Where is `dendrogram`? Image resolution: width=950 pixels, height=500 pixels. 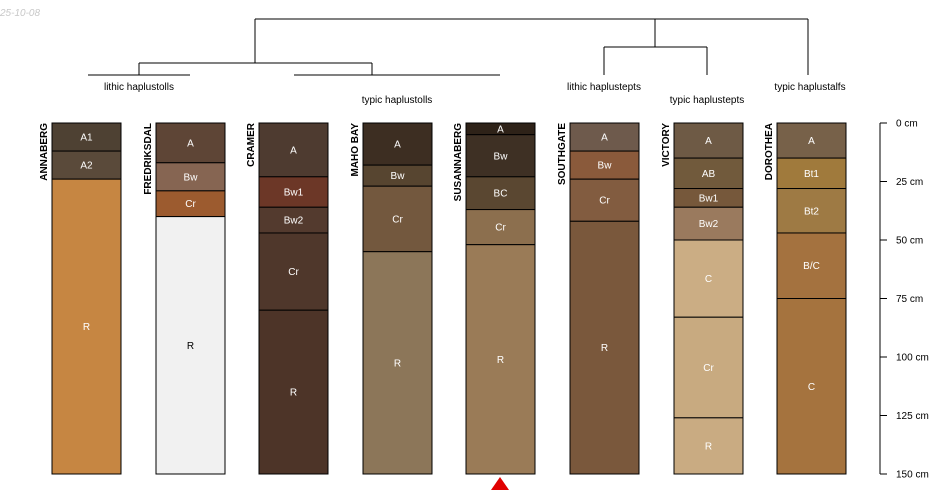
dendrogram is located at coordinates (448, 47).